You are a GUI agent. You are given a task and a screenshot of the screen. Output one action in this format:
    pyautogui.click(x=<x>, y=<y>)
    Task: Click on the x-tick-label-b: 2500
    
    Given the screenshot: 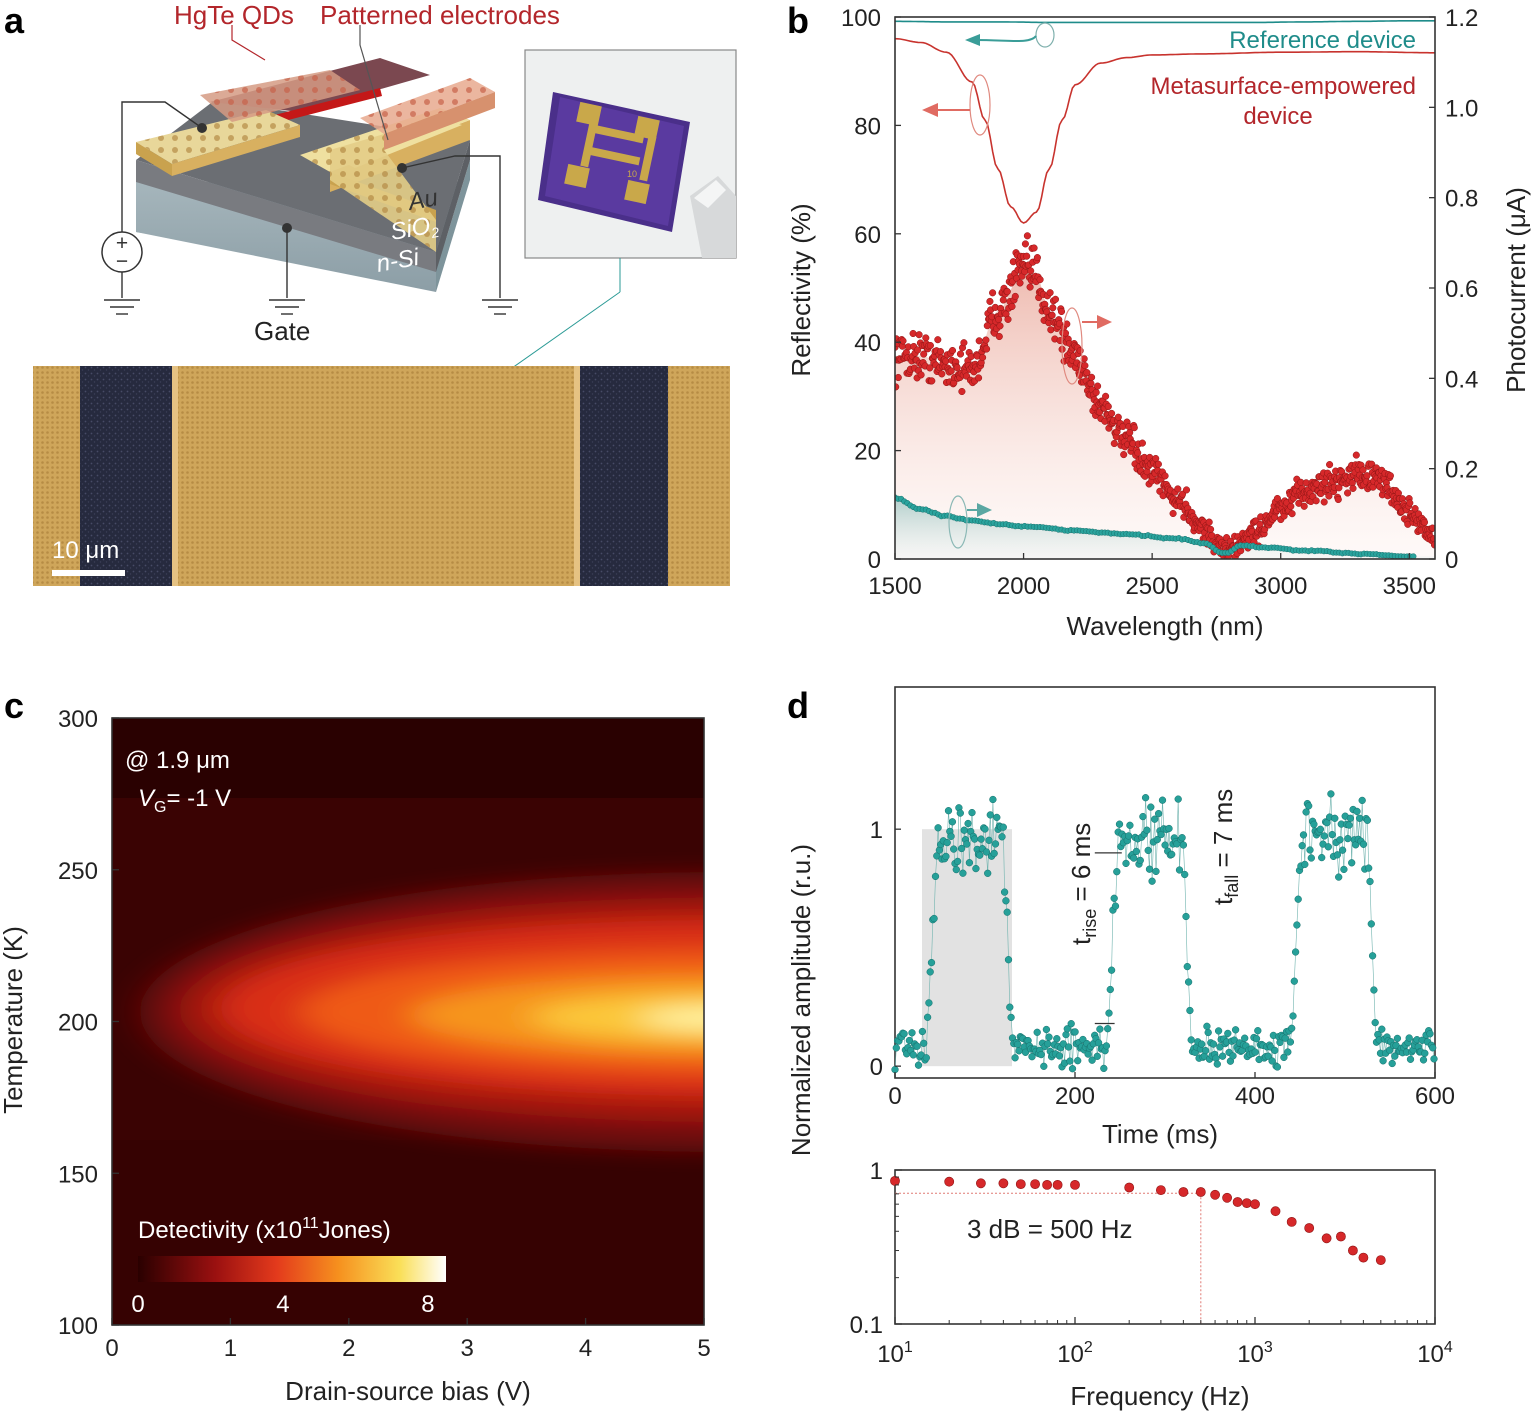 What is the action you would take?
    pyautogui.click(x=1151, y=586)
    